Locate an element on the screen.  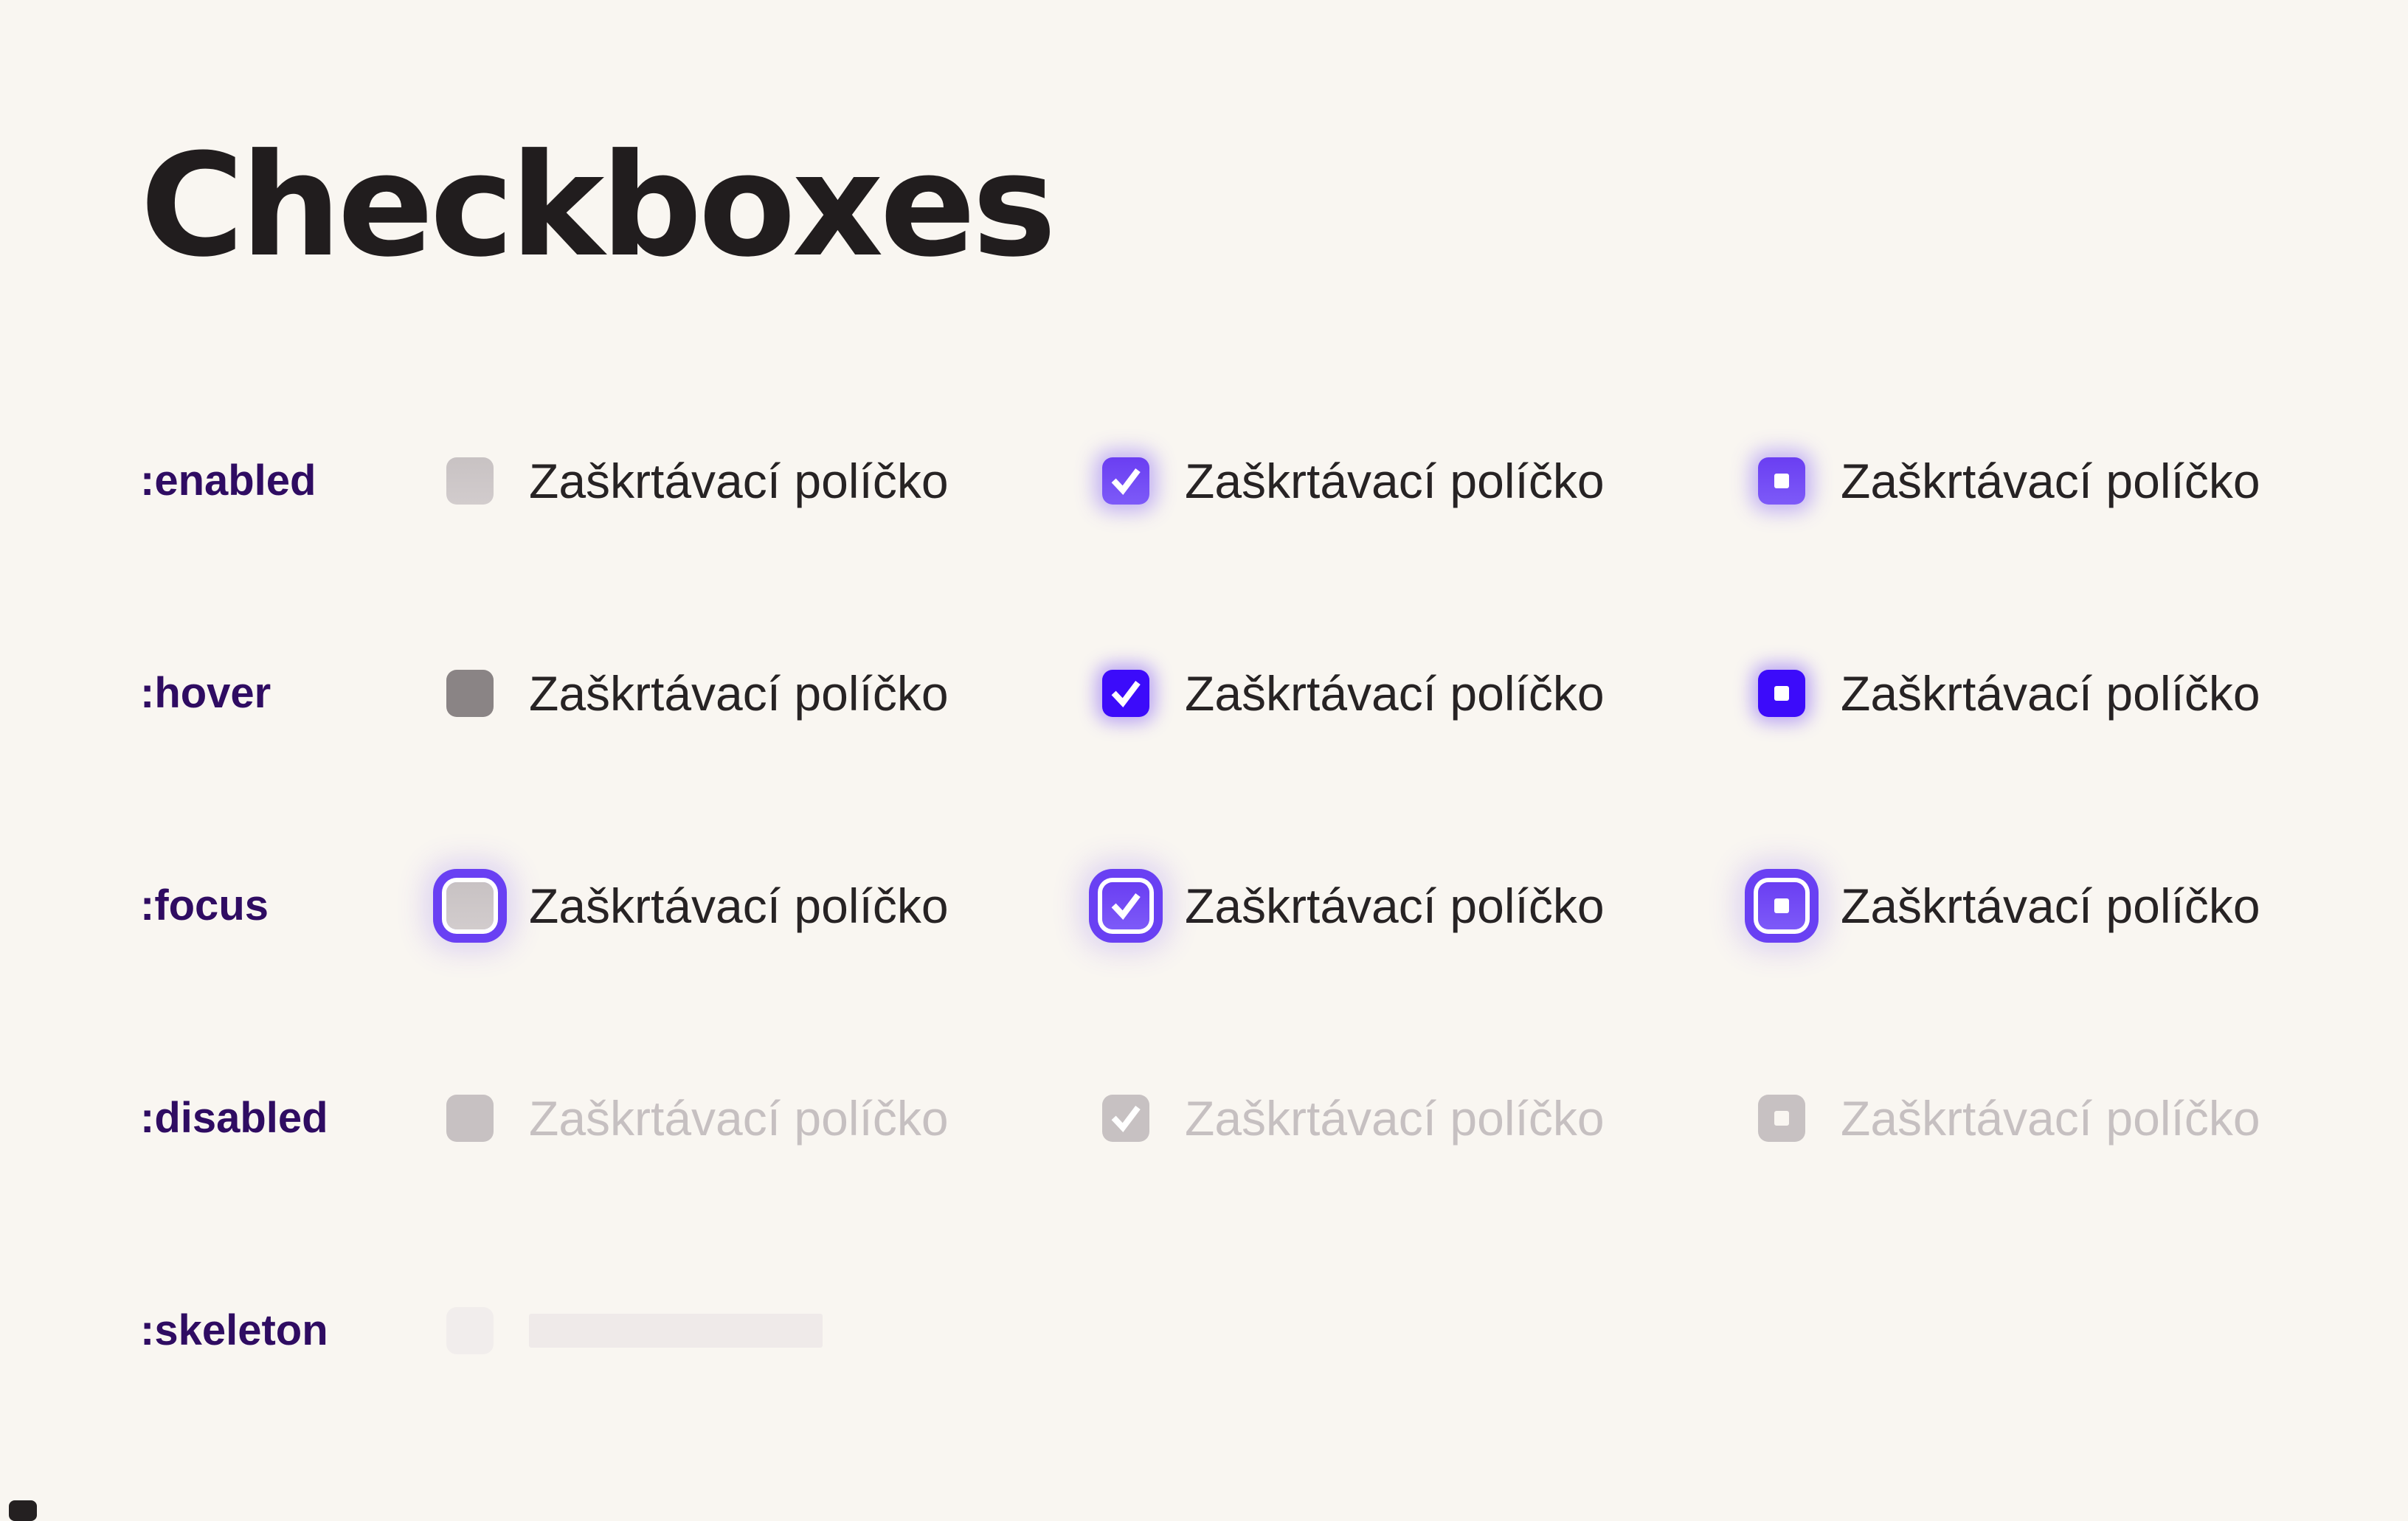
checkbox-focus-checked is located at coordinates (1126, 906).